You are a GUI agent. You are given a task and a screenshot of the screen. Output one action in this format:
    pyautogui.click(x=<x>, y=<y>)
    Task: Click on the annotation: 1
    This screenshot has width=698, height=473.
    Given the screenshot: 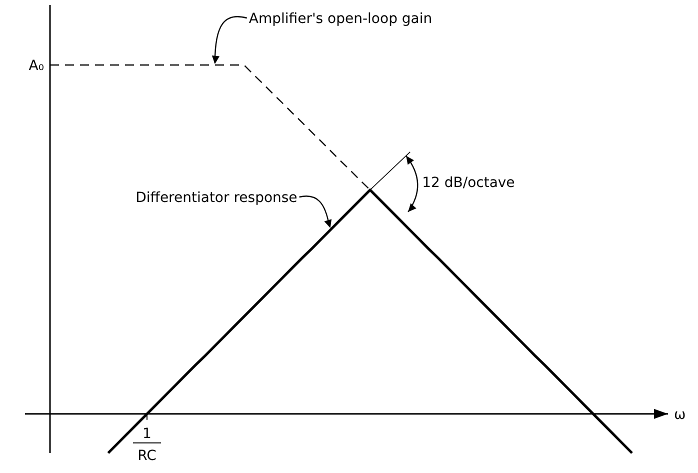 What is the action you would take?
    pyautogui.click(x=147, y=434)
    